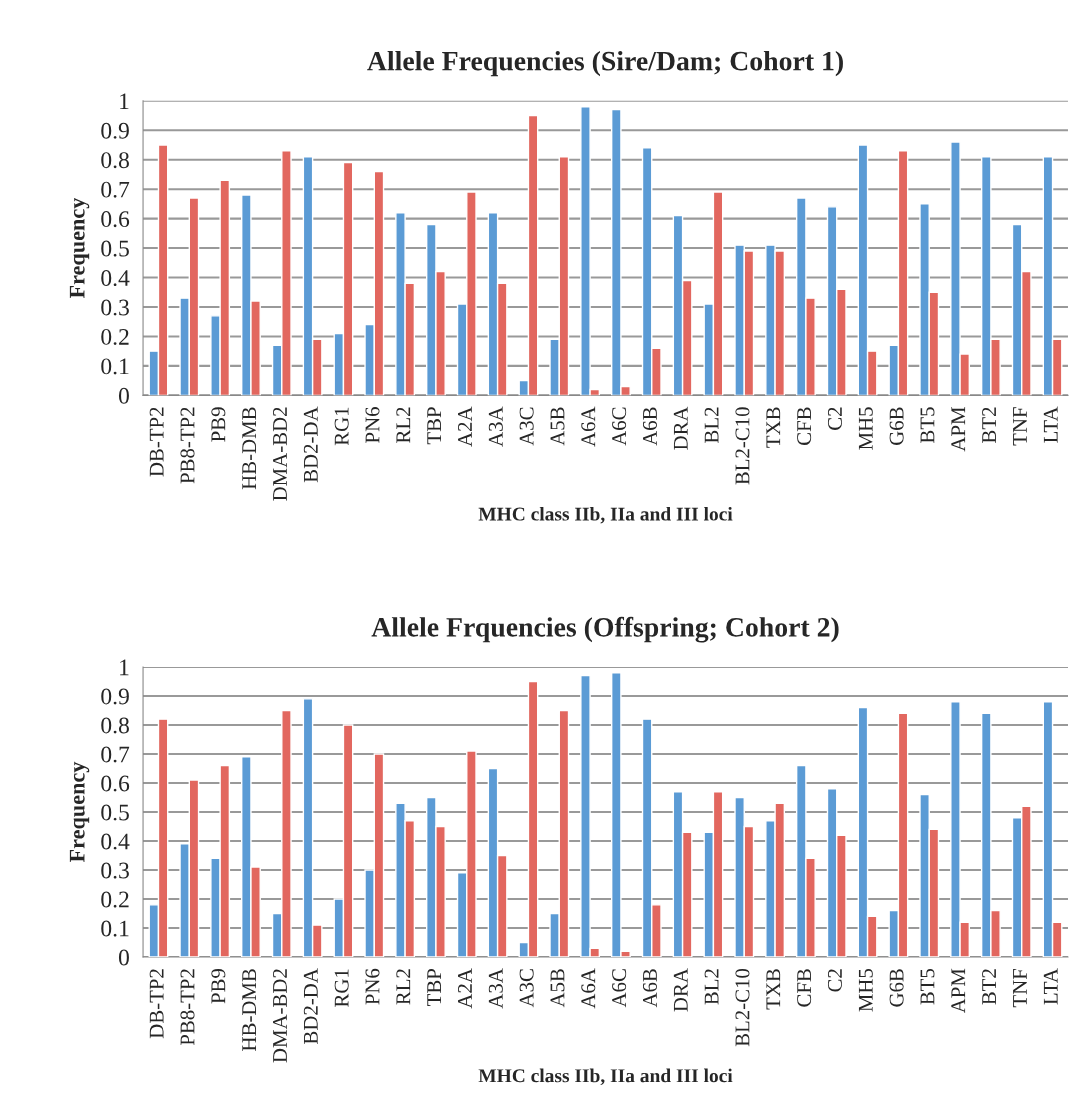 Image resolution: width=1092 pixels, height=1120 pixels. Describe the element at coordinates (605, 63) in the screenshot. I see `chart-title: Allele Frequencies (Sire/Dam; Cohort 1)` at that location.